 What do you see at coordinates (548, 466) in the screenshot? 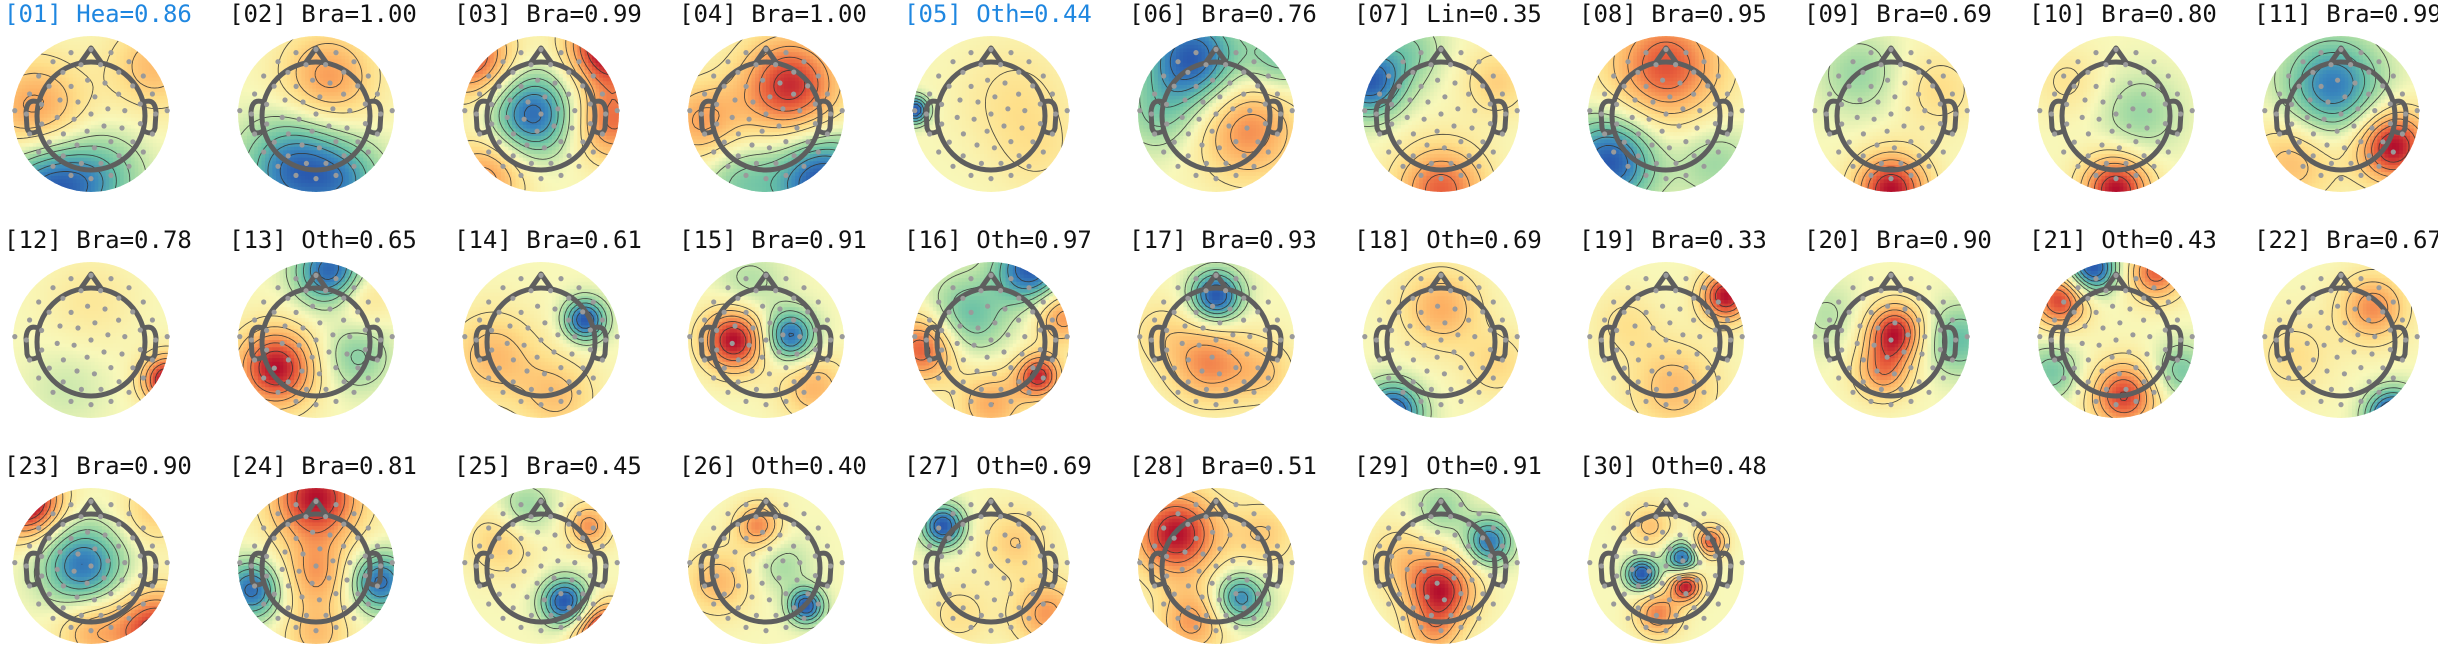
I see `component-label: [25] Bra=0.45` at bounding box center [548, 466].